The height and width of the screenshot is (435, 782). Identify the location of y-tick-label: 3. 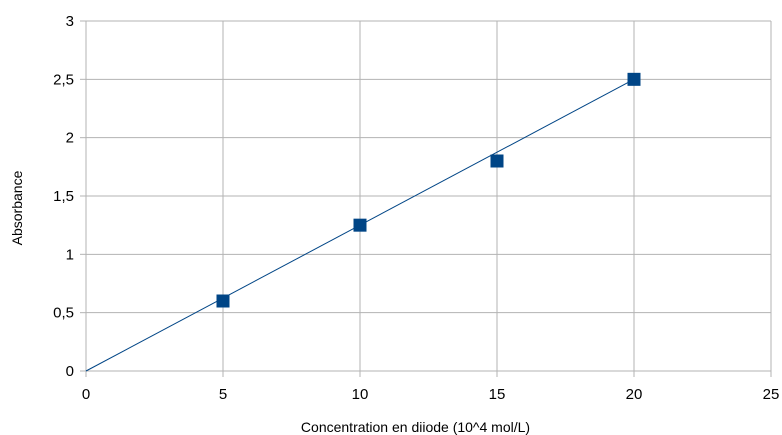
(70, 21).